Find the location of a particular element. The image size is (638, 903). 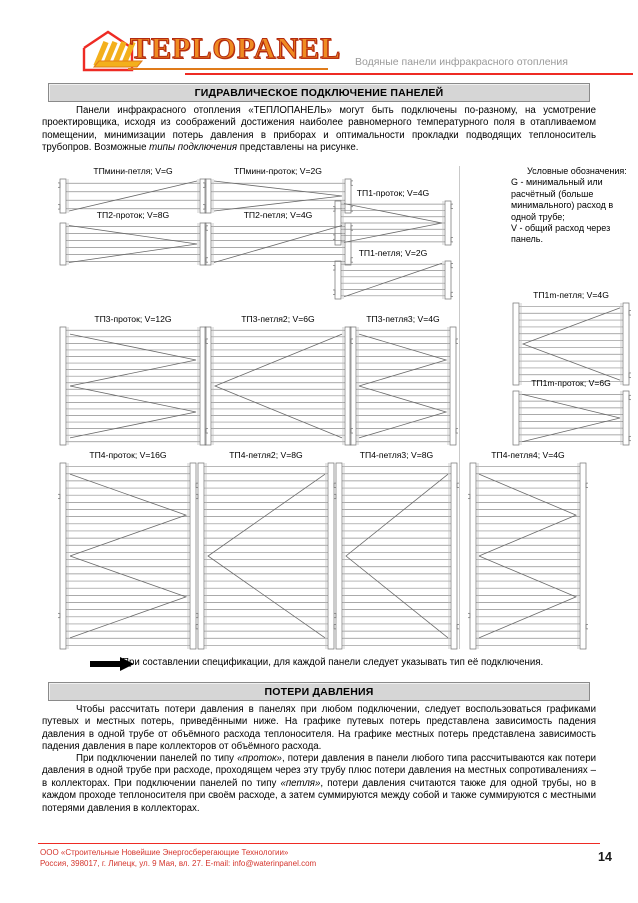

brand-logo: TEPLOPANEL is located at coordinates (206, 52).